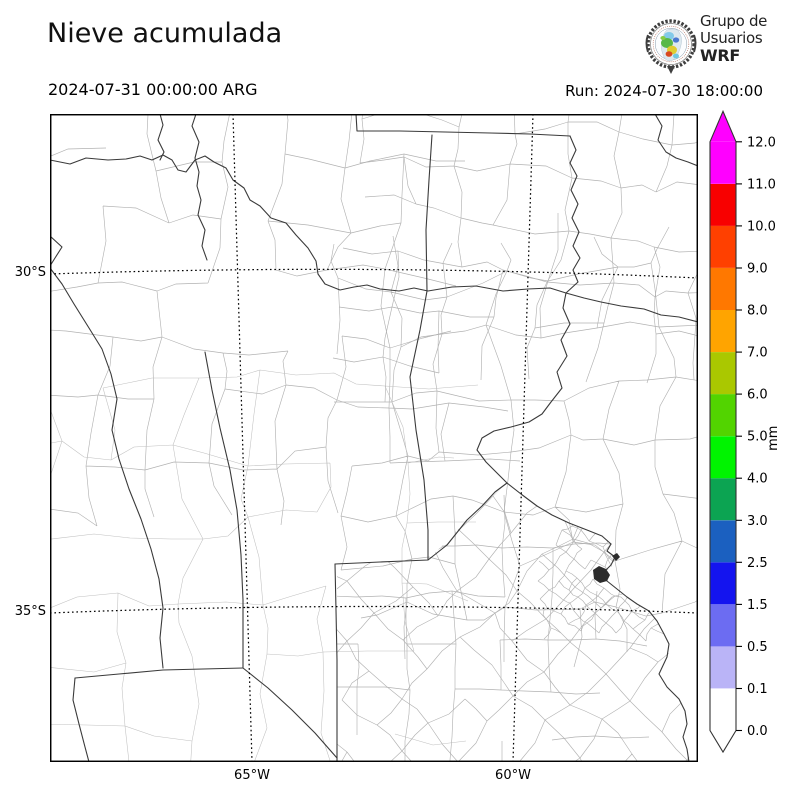  Describe the element at coordinates (671, 46) in the screenshot. I see `wrf-users-group-logo-icon` at that location.